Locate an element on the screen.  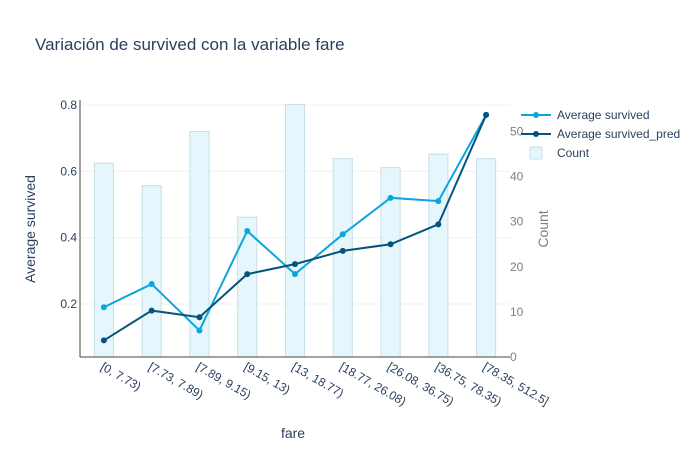
y-axis-title: Average survived is located at coordinates (30, 229).